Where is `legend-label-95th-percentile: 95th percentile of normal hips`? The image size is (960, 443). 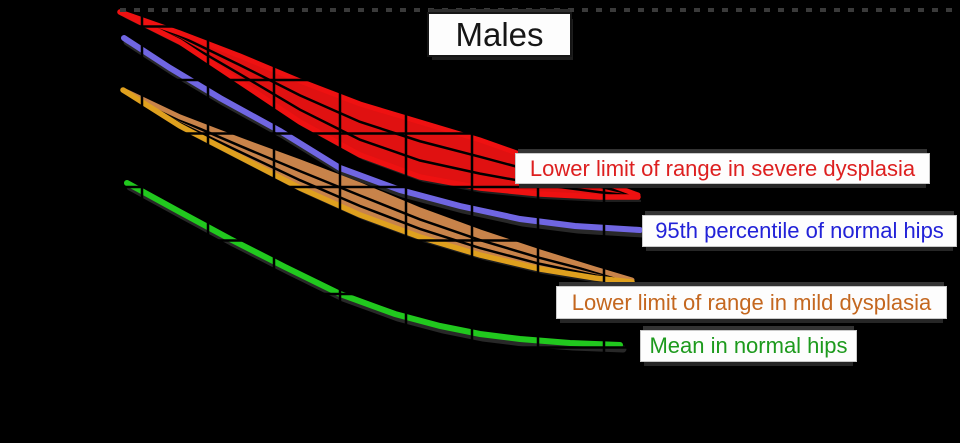
legend-label-95th-percentile: 95th percentile of normal hips is located at coordinates (799, 231).